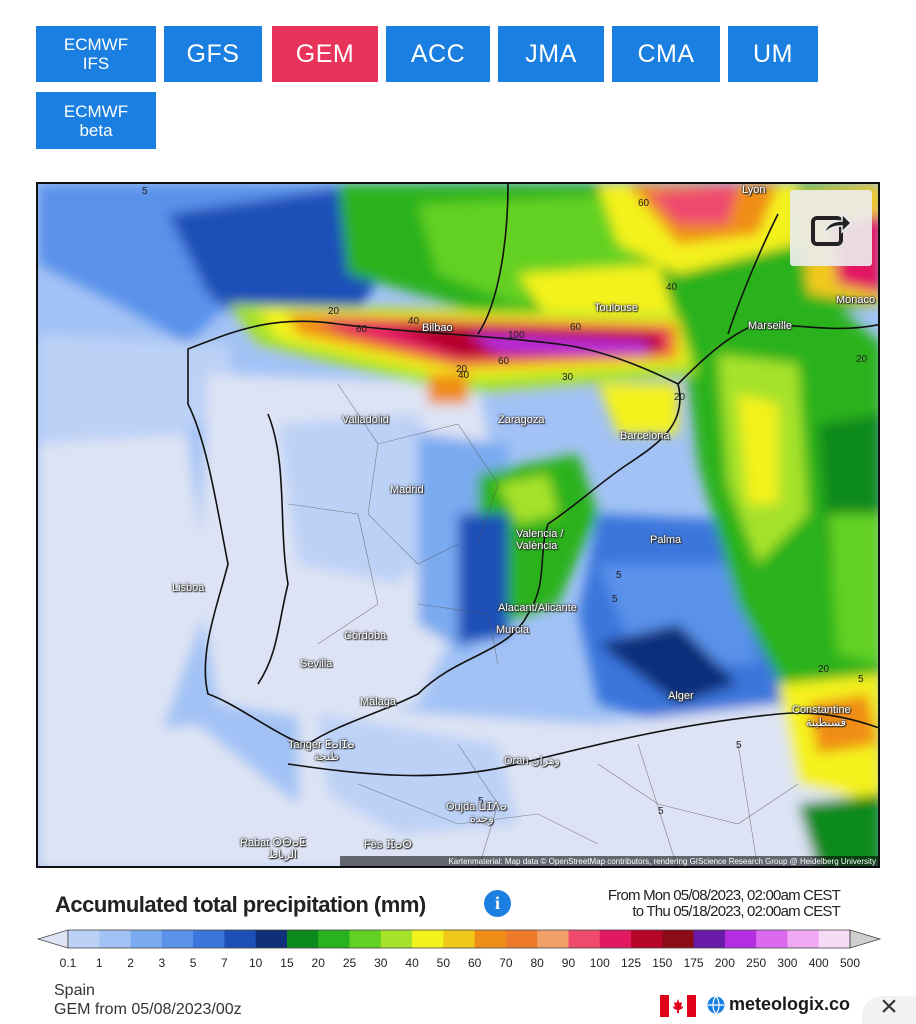  What do you see at coordinates (568, 377) in the screenshot?
I see `isoline-label: 30` at bounding box center [568, 377].